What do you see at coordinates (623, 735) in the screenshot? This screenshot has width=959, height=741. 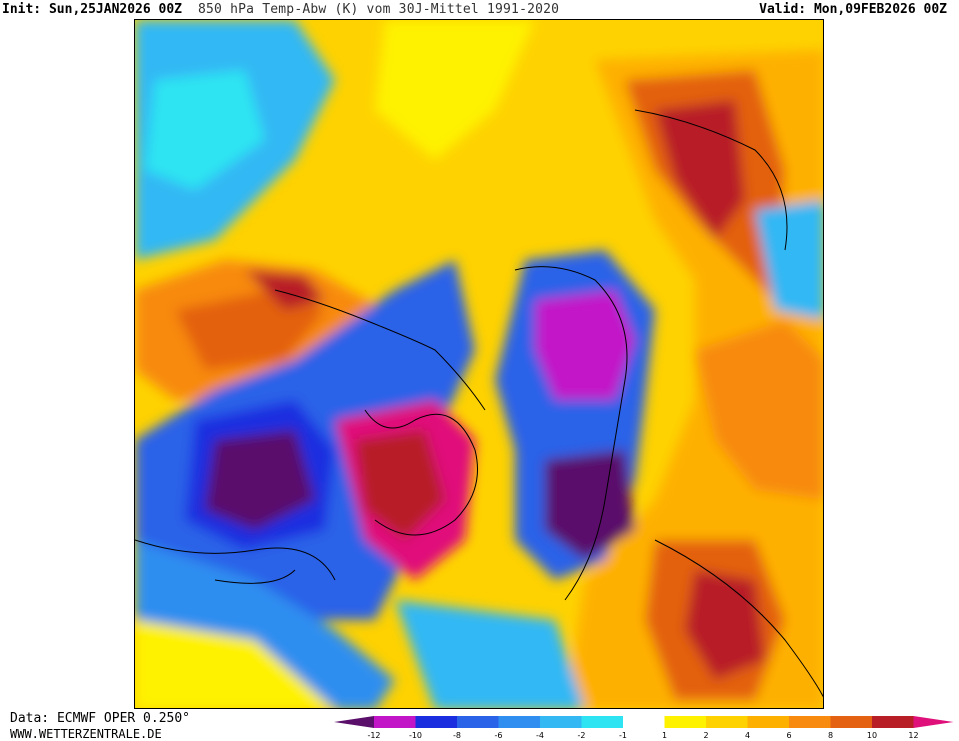 I see `legend-tick-label: -1` at bounding box center [623, 735].